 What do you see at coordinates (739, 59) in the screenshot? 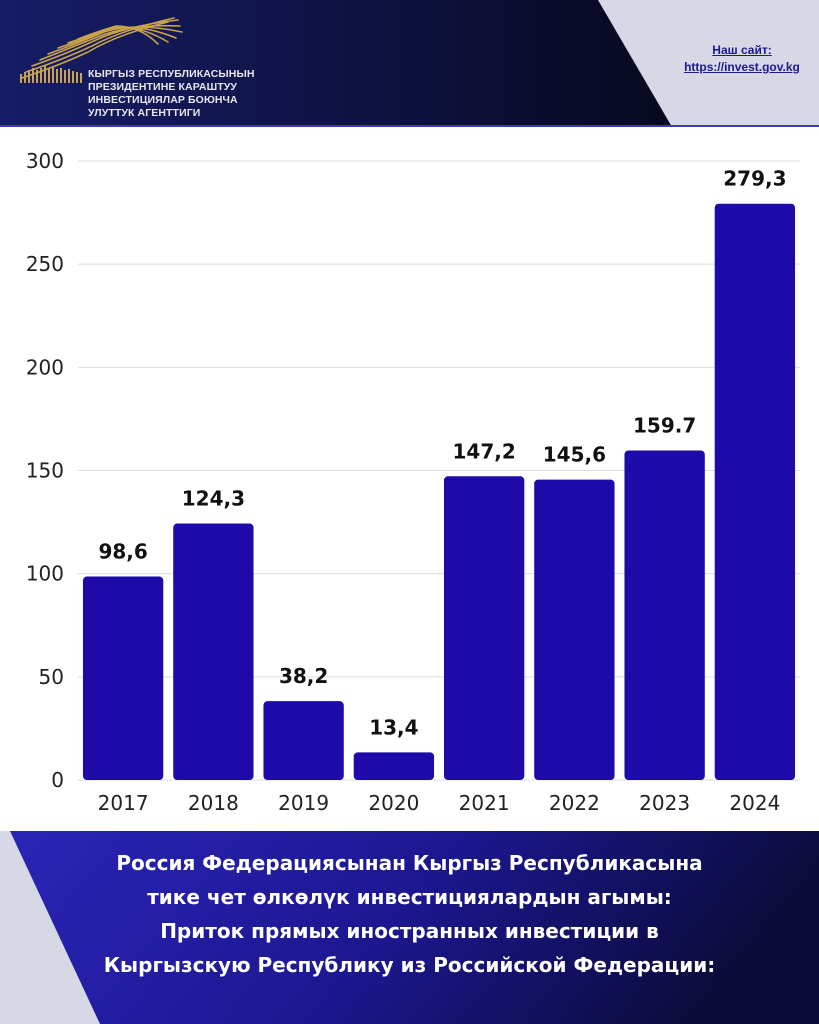
I see `website-info: Наш сайт: https://invest.gov.kg` at bounding box center [739, 59].